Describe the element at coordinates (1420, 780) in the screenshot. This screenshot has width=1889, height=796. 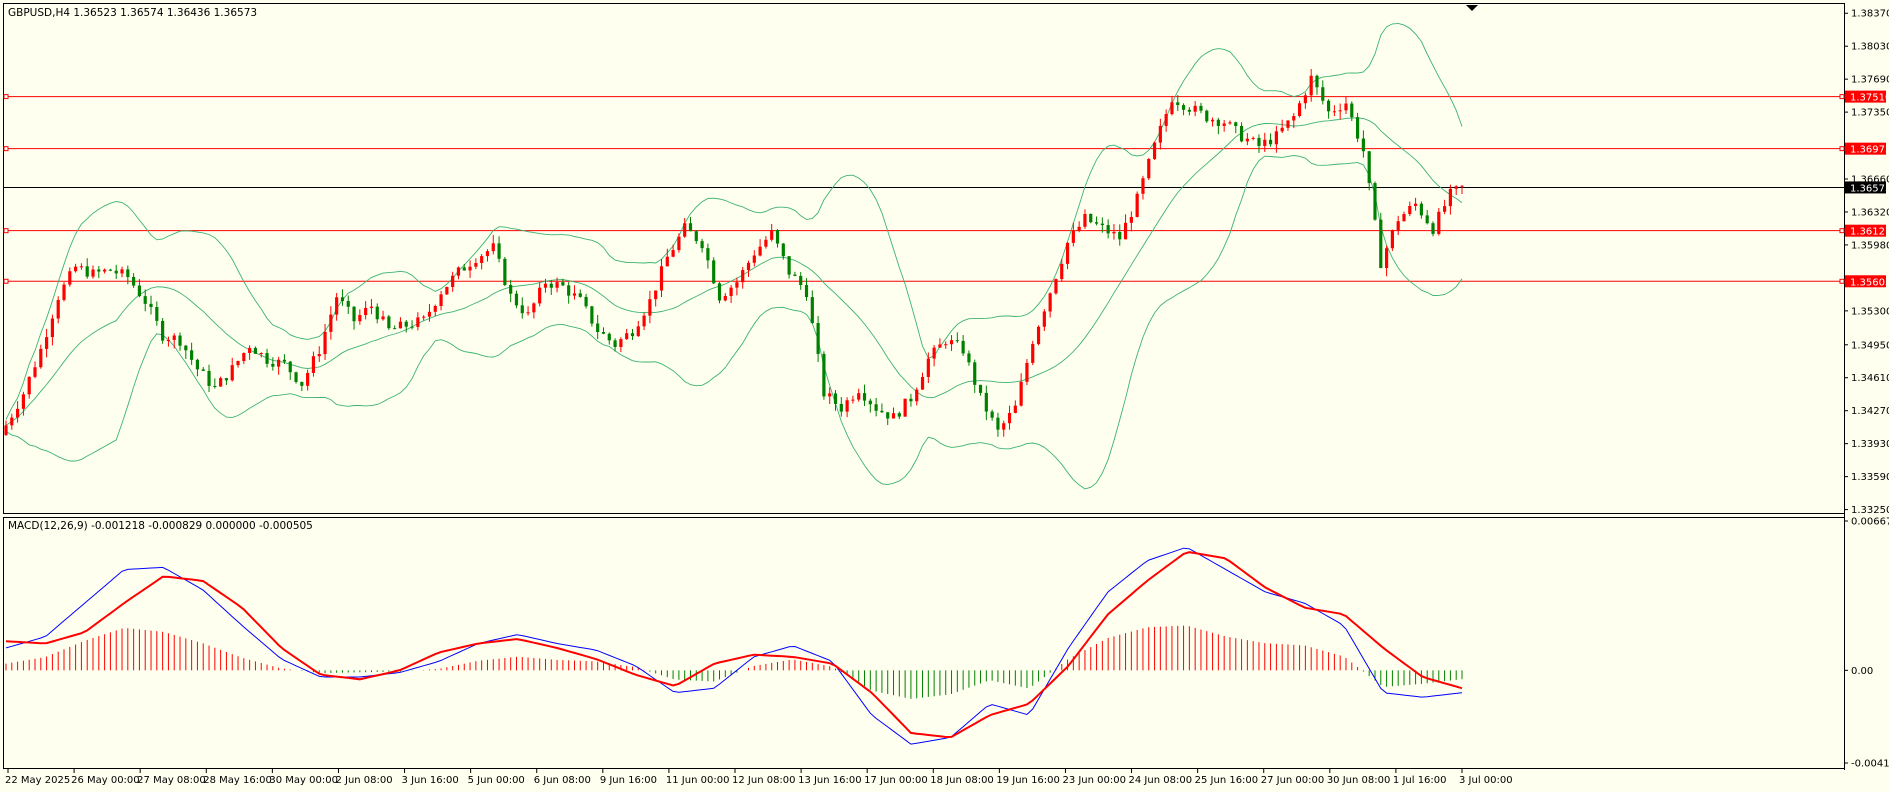
I see `time-tick-label: 1 Jul 16:00` at that location.